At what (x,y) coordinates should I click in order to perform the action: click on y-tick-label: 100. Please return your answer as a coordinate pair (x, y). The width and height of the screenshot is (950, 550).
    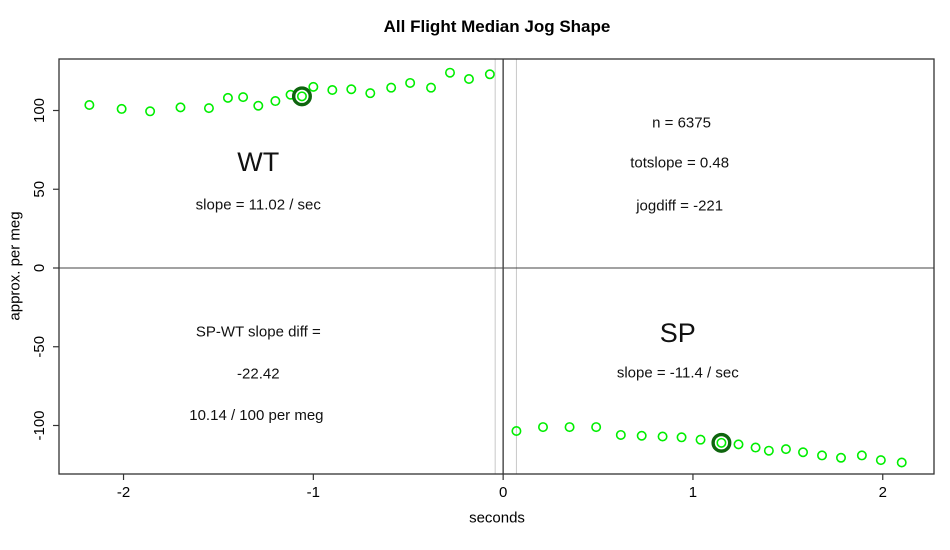
    Looking at the image, I should click on (39, 110).